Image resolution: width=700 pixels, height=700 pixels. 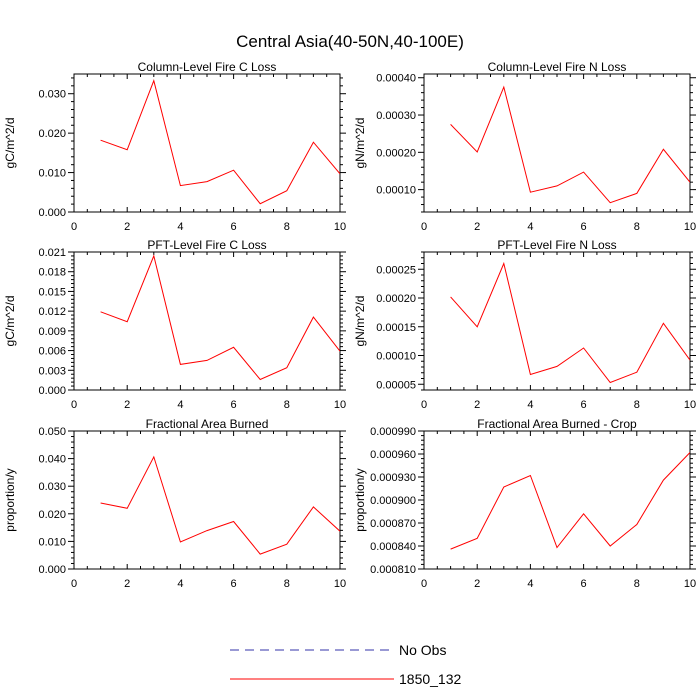 What do you see at coordinates (393, 432) in the screenshot?
I see `y-tick-label: 0.000990` at bounding box center [393, 432].